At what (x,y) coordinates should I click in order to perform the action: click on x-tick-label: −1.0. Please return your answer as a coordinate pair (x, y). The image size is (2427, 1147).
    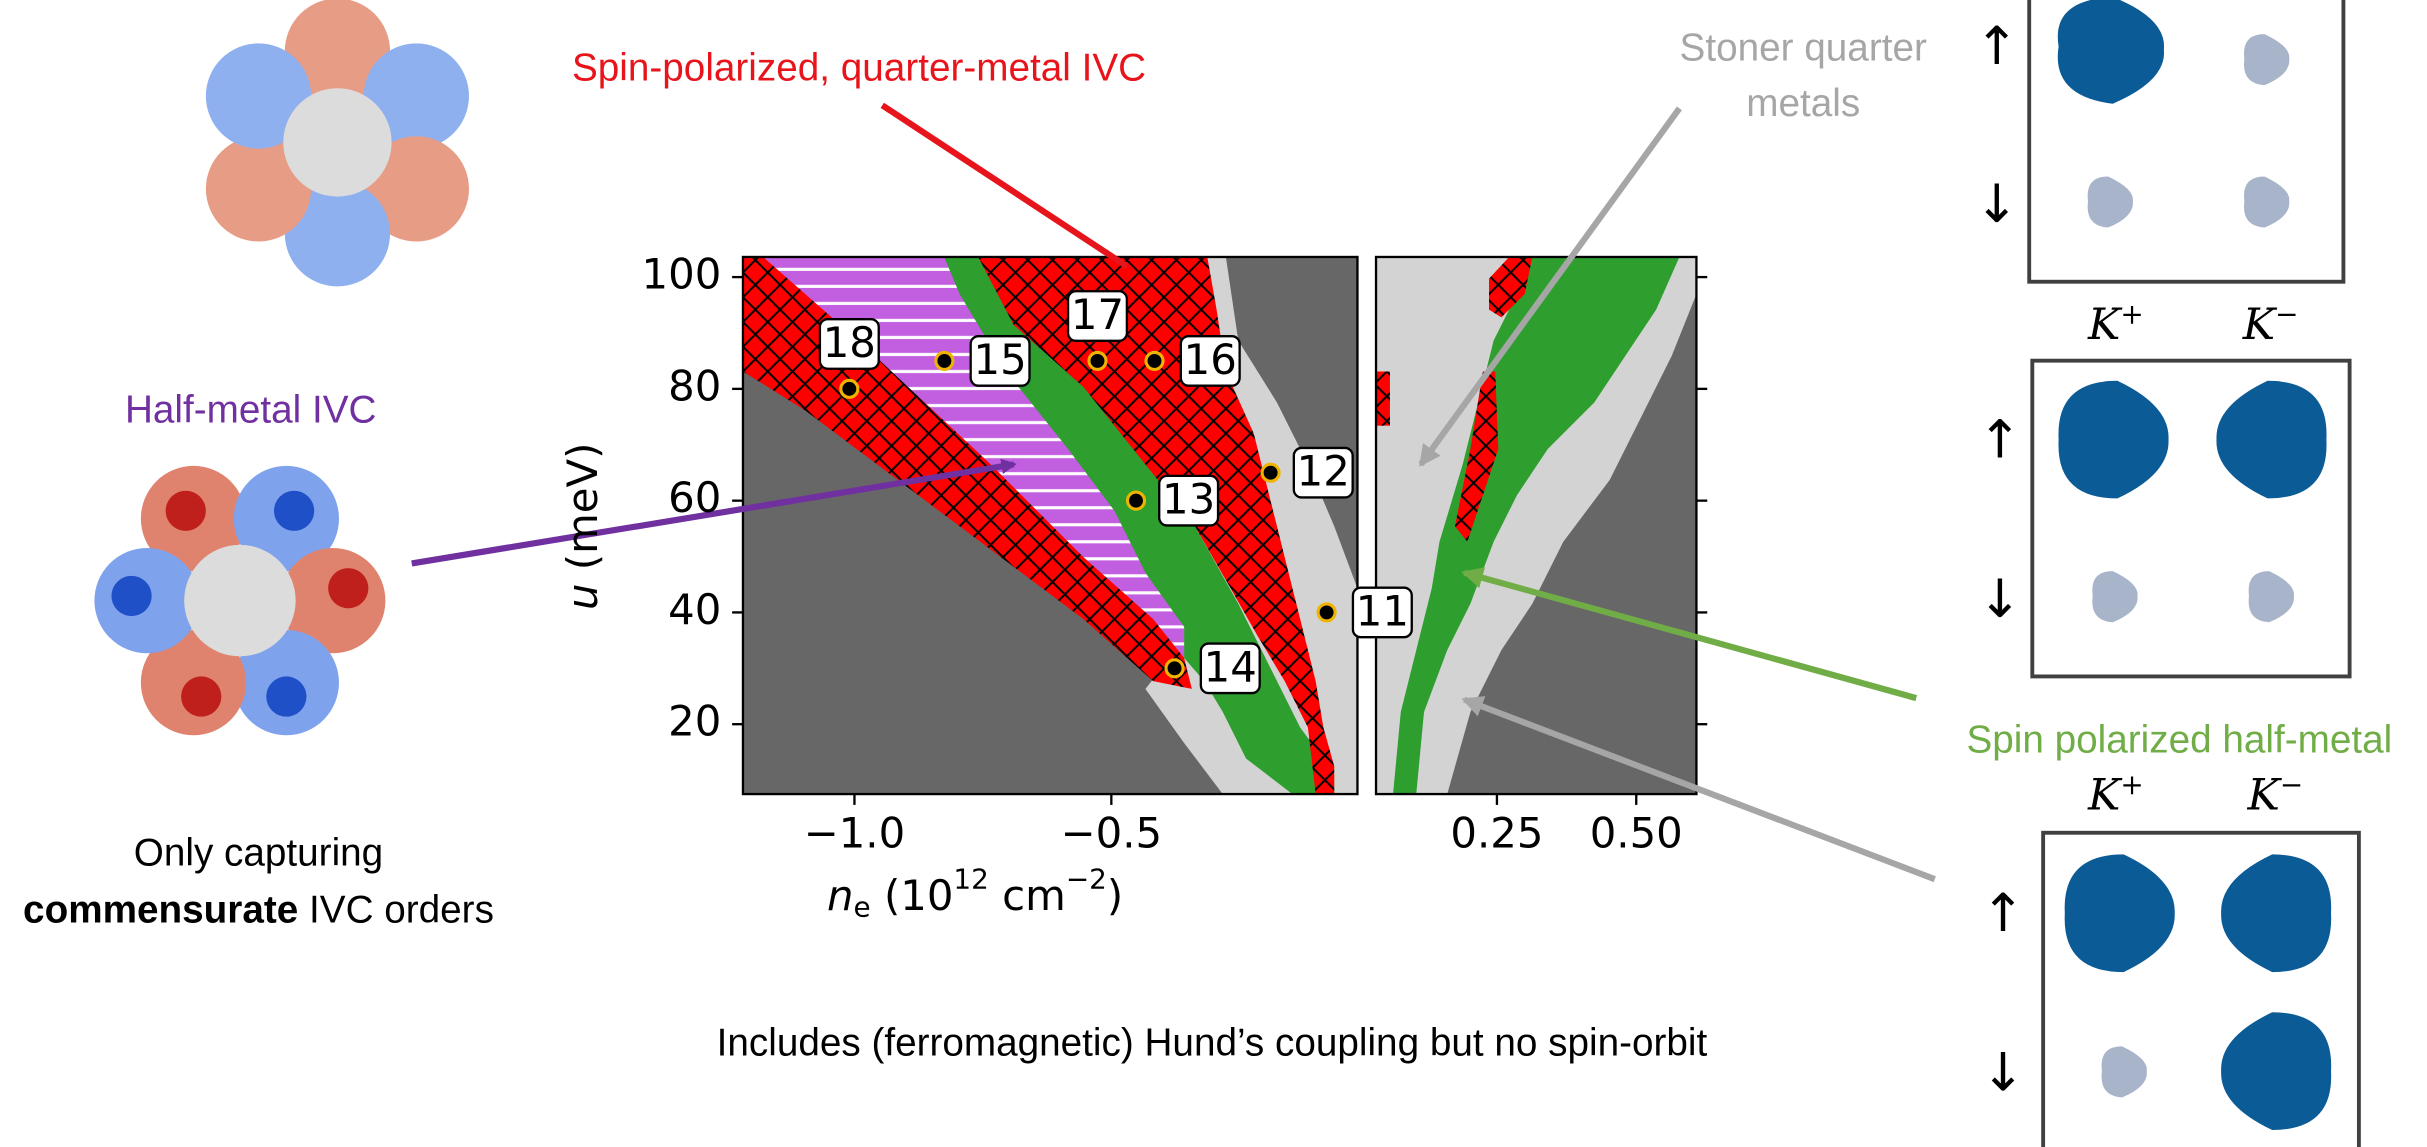
    Looking at the image, I should click on (854, 832).